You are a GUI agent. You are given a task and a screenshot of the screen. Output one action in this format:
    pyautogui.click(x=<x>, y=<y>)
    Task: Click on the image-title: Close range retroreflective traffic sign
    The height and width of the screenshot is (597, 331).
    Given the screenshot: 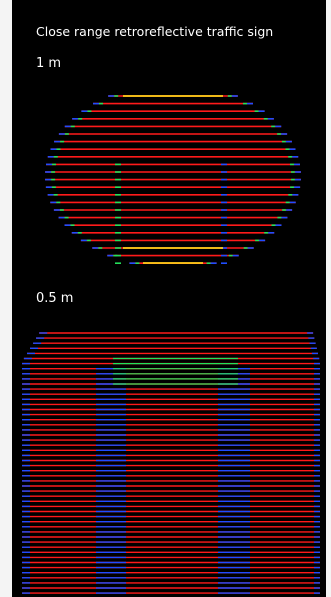 What is the action you would take?
    pyautogui.click(x=155, y=31)
    